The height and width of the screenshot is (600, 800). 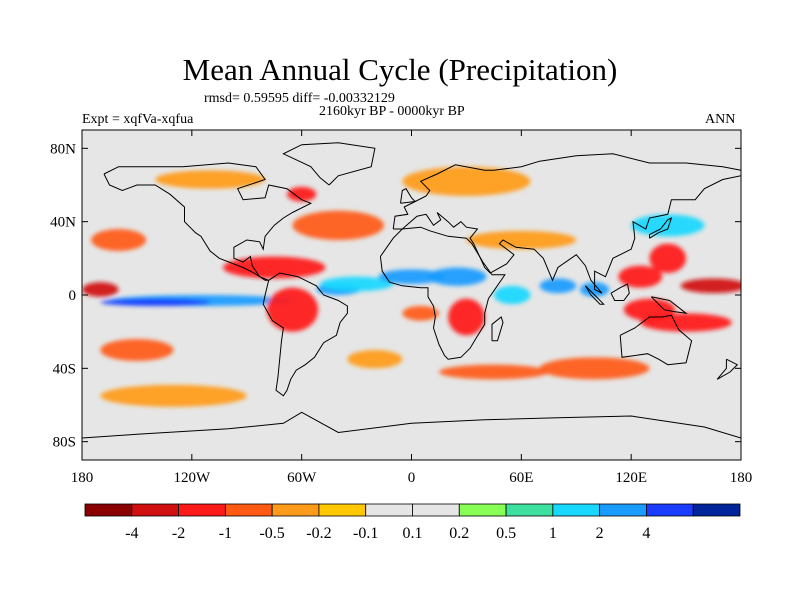 What do you see at coordinates (720, 119) in the screenshot?
I see `season-label: ANN` at bounding box center [720, 119].